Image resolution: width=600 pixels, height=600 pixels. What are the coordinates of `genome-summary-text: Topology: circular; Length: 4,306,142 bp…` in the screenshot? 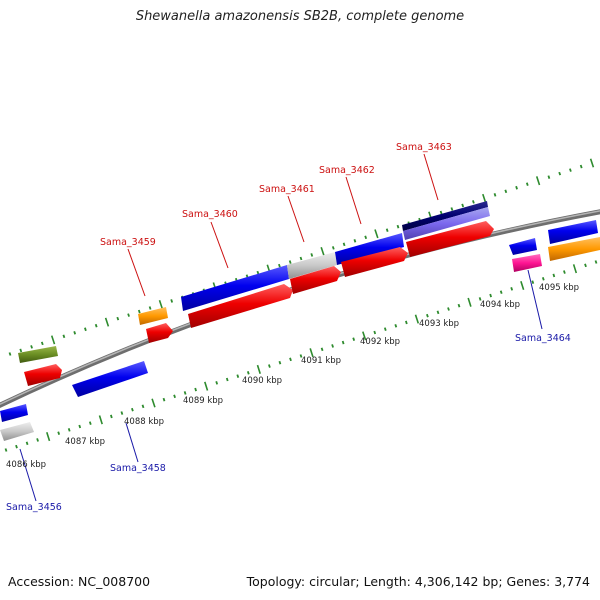 It's located at (418, 581).